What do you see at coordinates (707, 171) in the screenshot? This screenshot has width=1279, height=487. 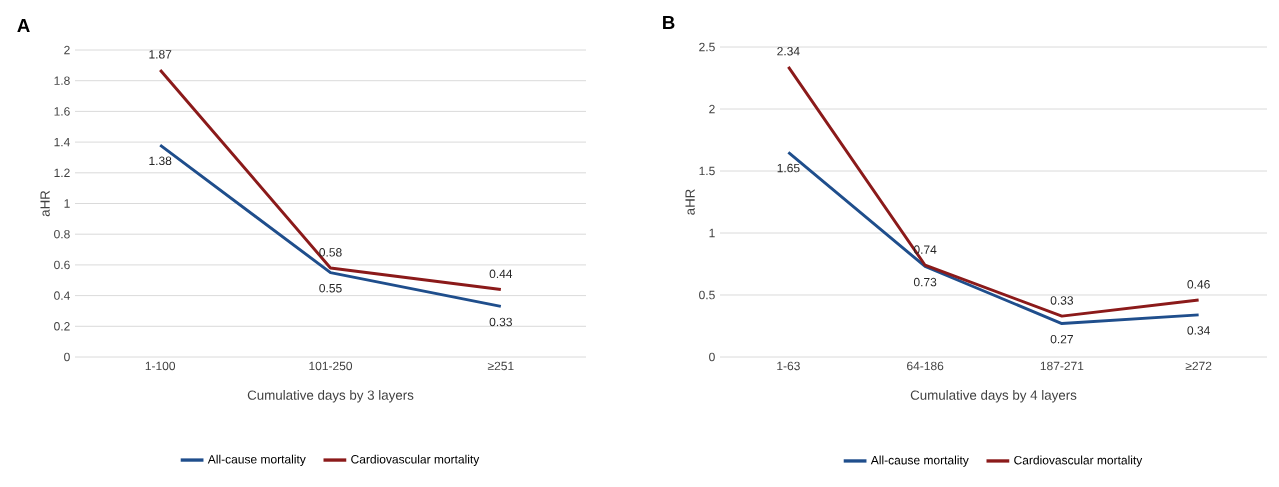 I see `y-tick-label: 1.5` at bounding box center [707, 171].